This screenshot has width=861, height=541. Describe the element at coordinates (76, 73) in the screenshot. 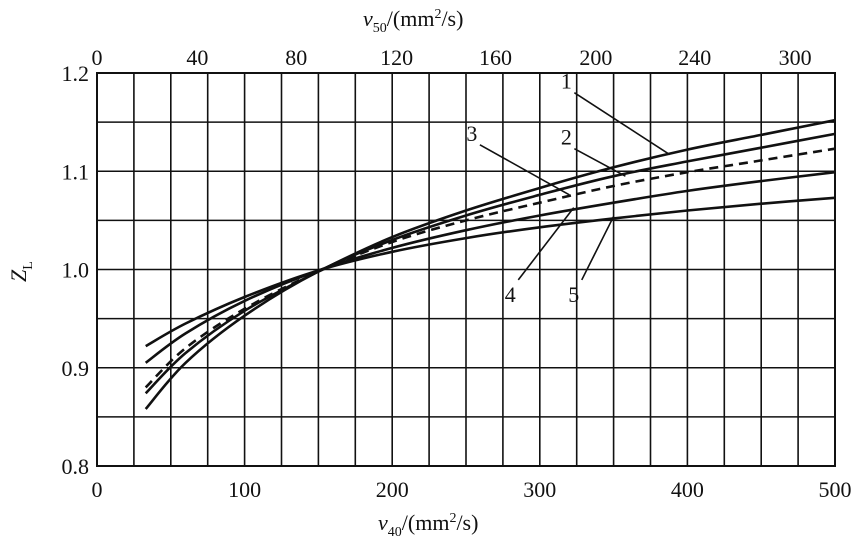

I see `y-tick-label: 1.2` at that location.